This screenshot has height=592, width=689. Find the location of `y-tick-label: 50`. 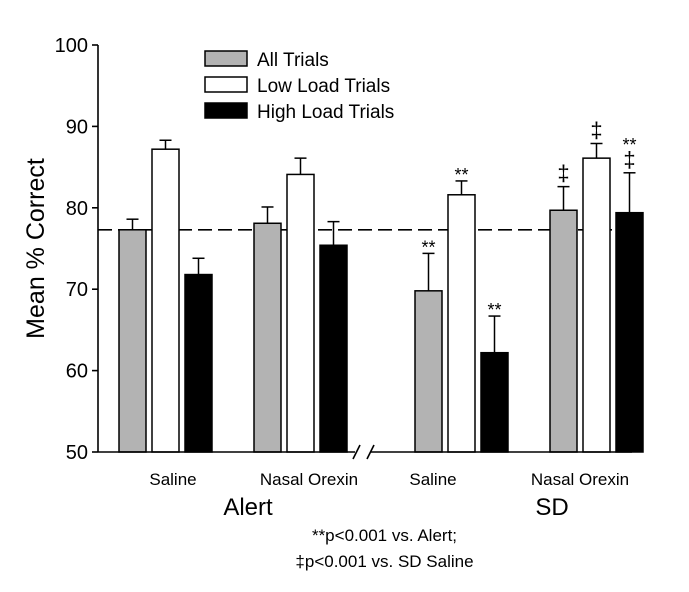

y-tick-label: 50 is located at coordinates (77, 453).